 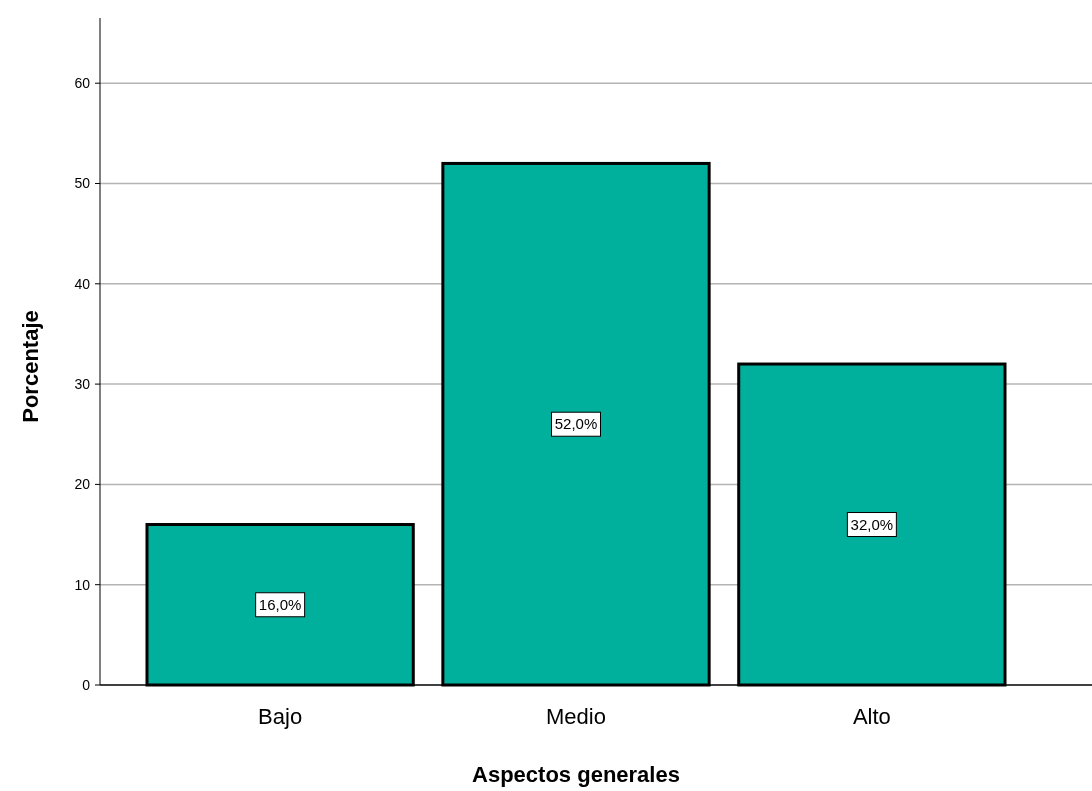 I want to click on y-tick-label: 30, so click(x=82, y=384).